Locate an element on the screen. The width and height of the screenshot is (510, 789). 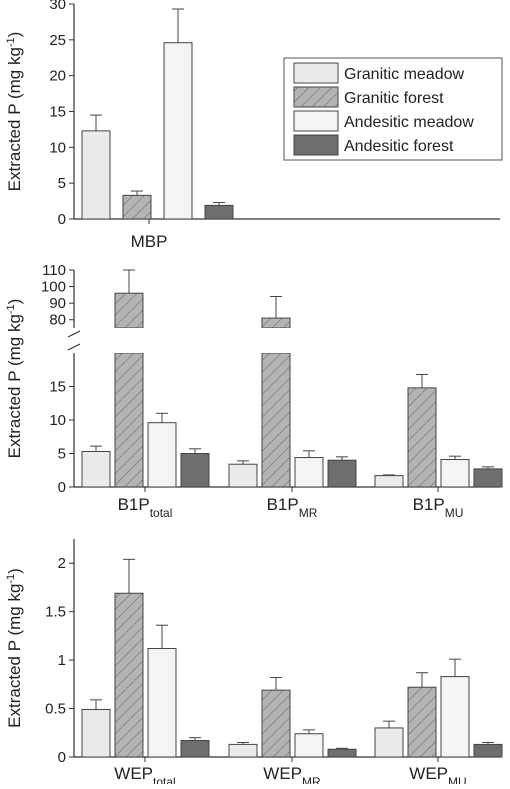
bar-b1p-MU-andesitic_meadow is located at coordinates (455, 473).